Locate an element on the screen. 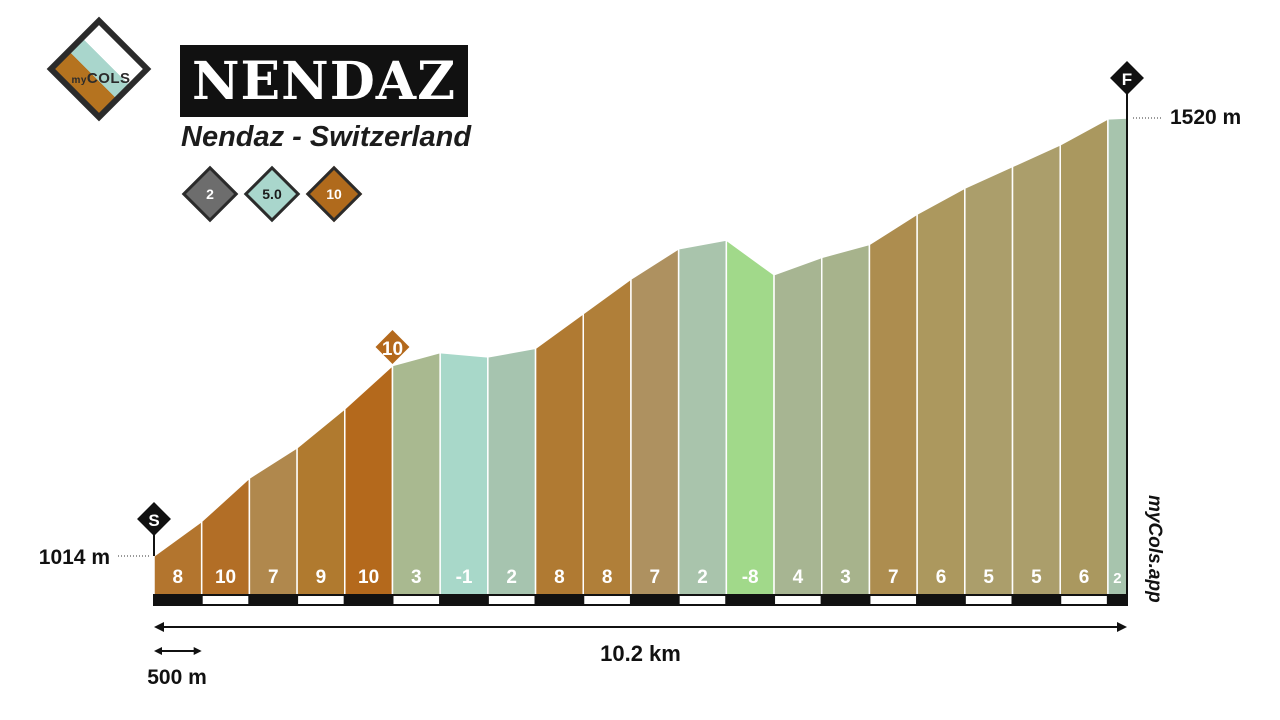 The image size is (1280, 720). subtitle: Nendaz - Switzerland is located at coordinates (326, 137).